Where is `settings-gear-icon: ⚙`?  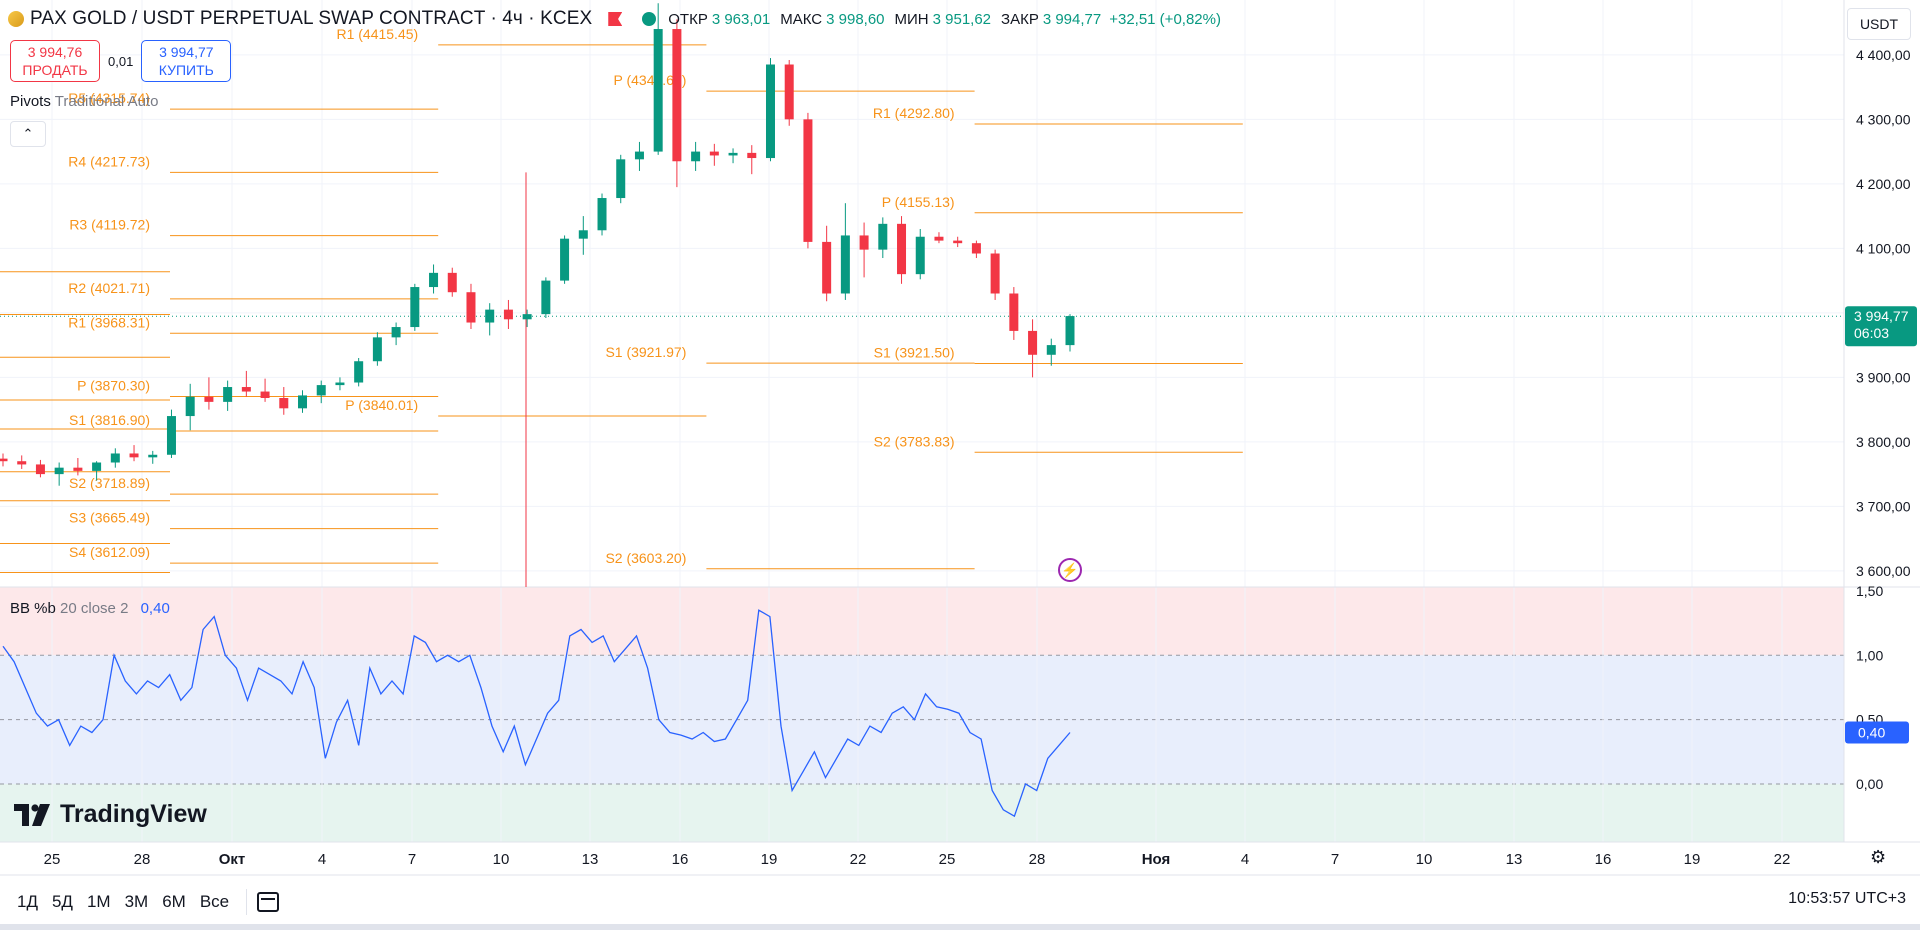 settings-gear-icon: ⚙ is located at coordinates (1878, 857).